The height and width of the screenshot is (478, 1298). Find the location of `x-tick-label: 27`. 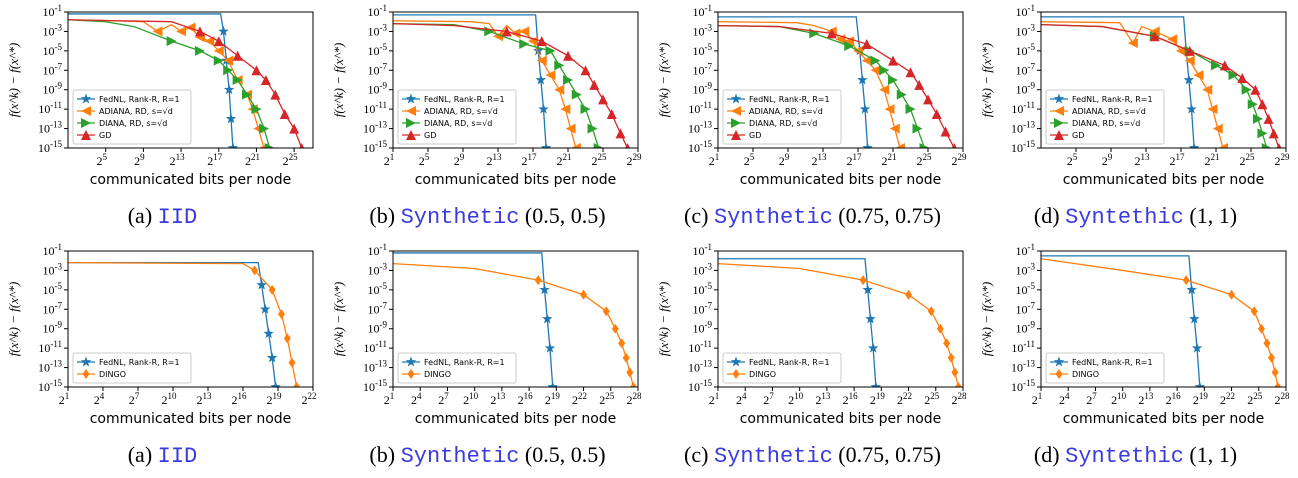

x-tick-label: 27 is located at coordinates (134, 399).